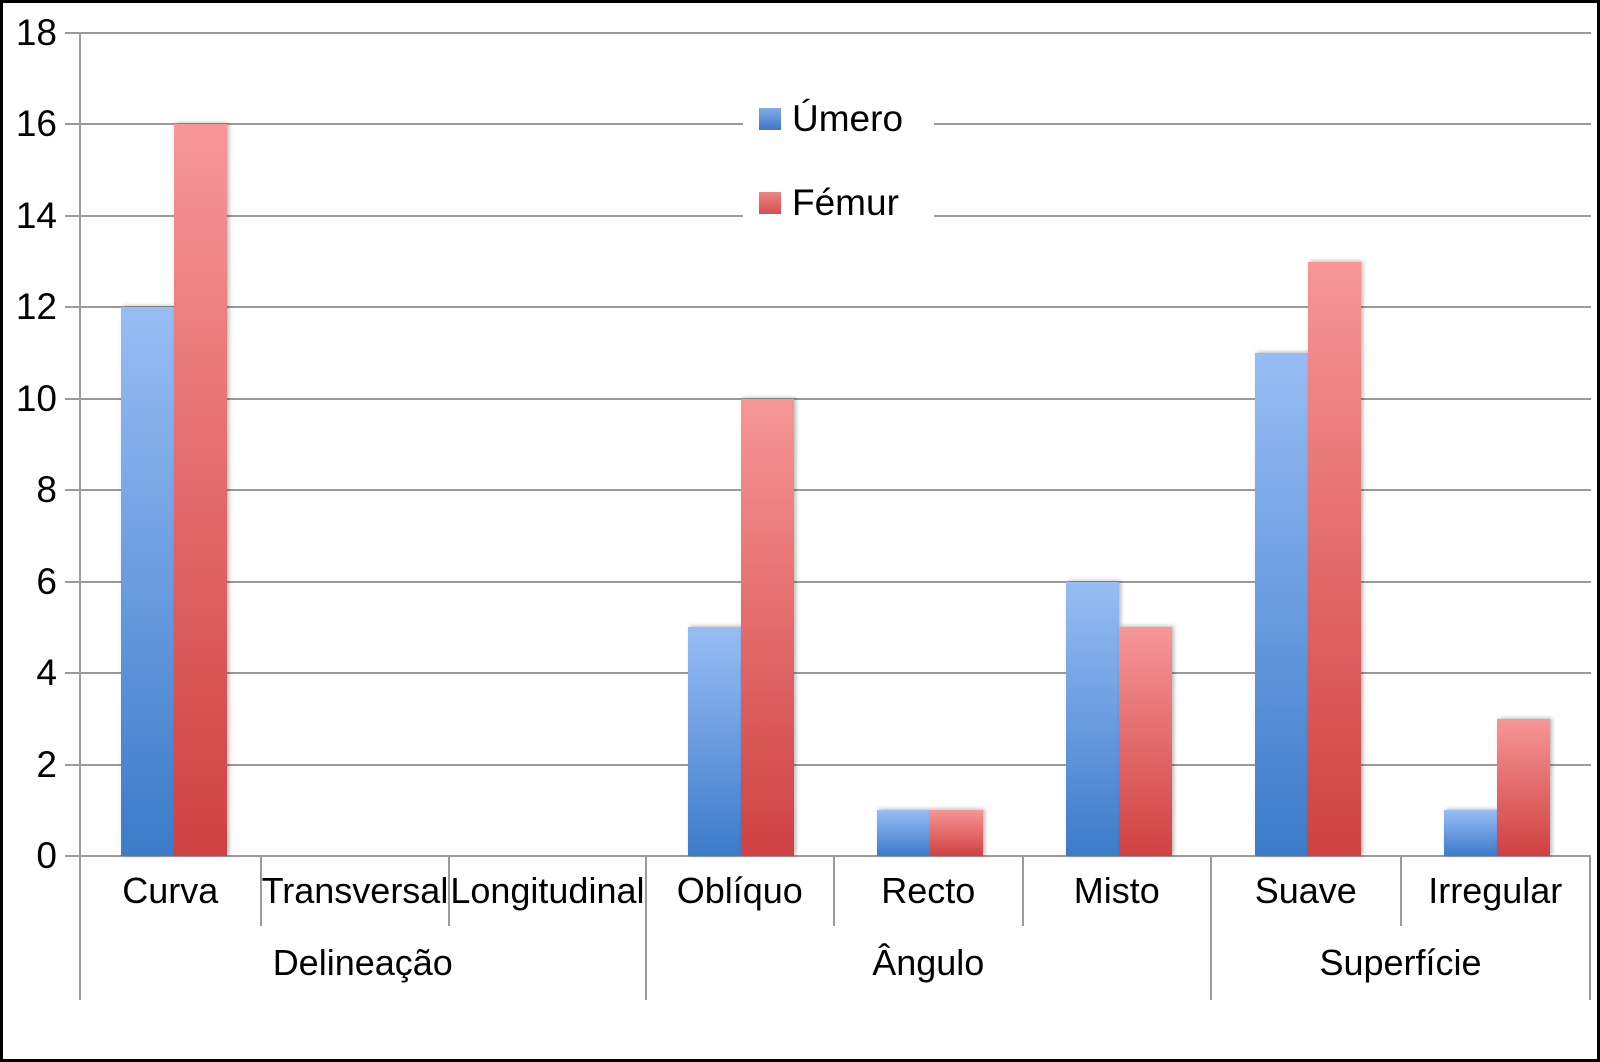 The height and width of the screenshot is (1062, 1600). Describe the element at coordinates (1470, 833) in the screenshot. I see `bar-umero-irregular` at that location.